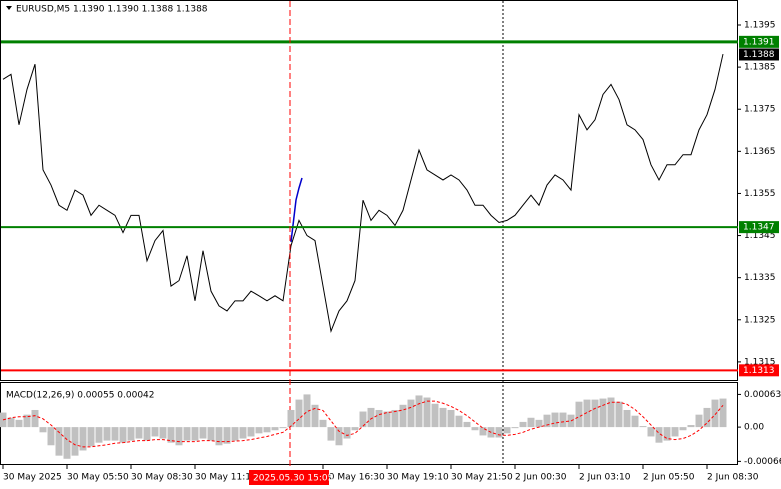 The width and height of the screenshot is (781, 489). I want to click on last-price-box, so click(759, 54).